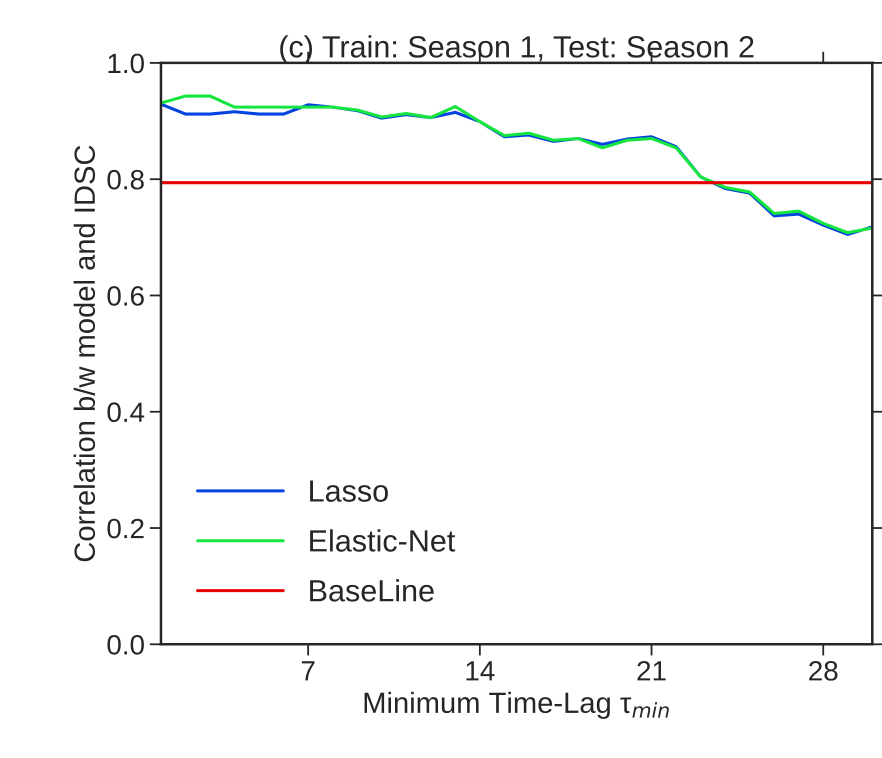  What do you see at coordinates (125, 528) in the screenshot?
I see `y-tick-label: 0.2` at bounding box center [125, 528].